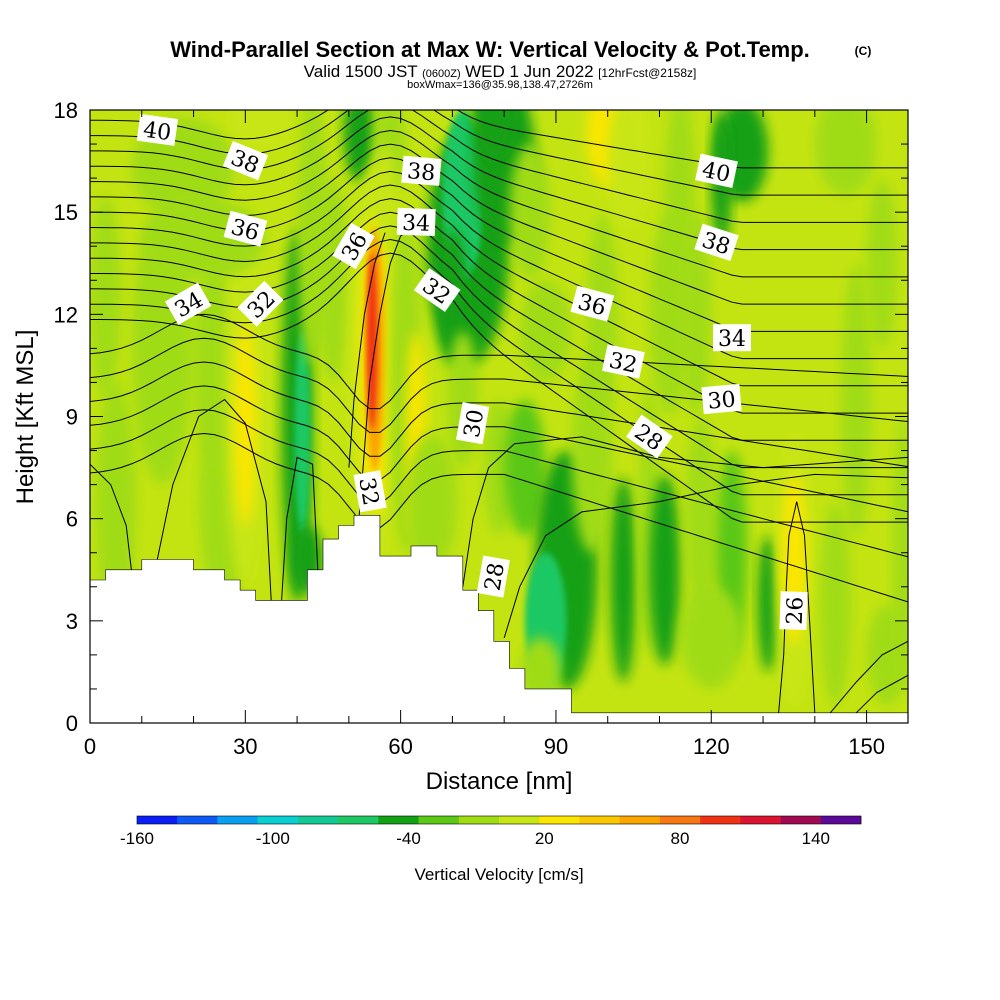  I want to click on theta-label-text: 26, so click(796, 610).